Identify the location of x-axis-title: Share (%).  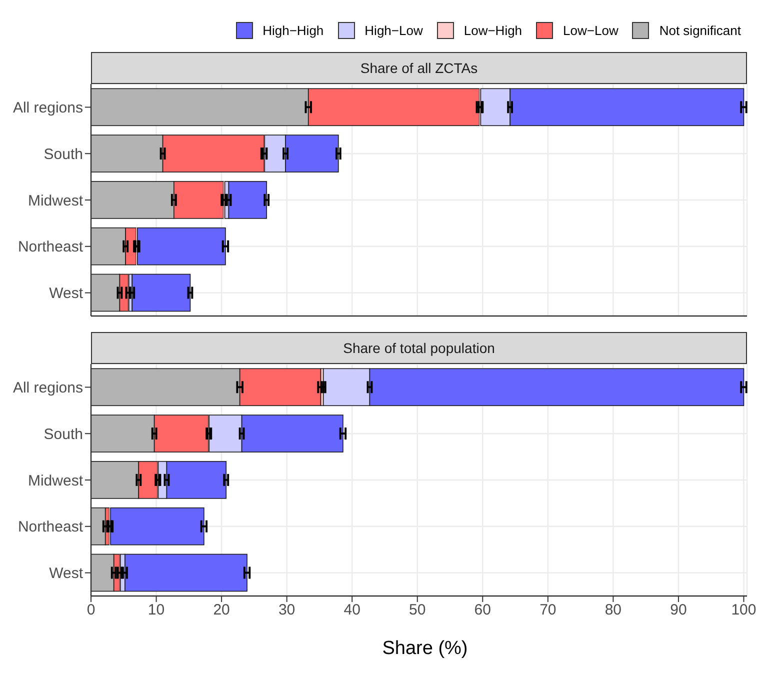
(425, 649).